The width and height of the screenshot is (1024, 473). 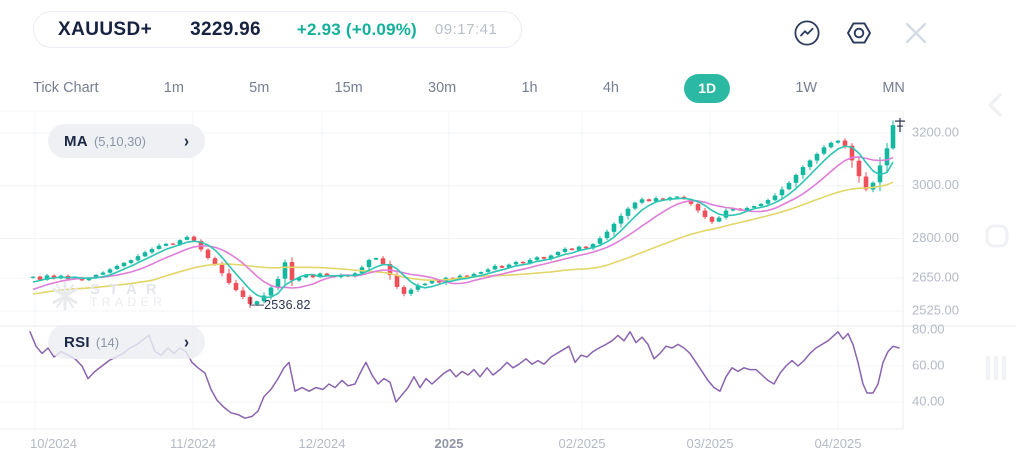 I want to click on quote-pill: XAUUSD+ 3229.96 +2.93 (+0.09%) 09:17:41, so click(x=278, y=29).